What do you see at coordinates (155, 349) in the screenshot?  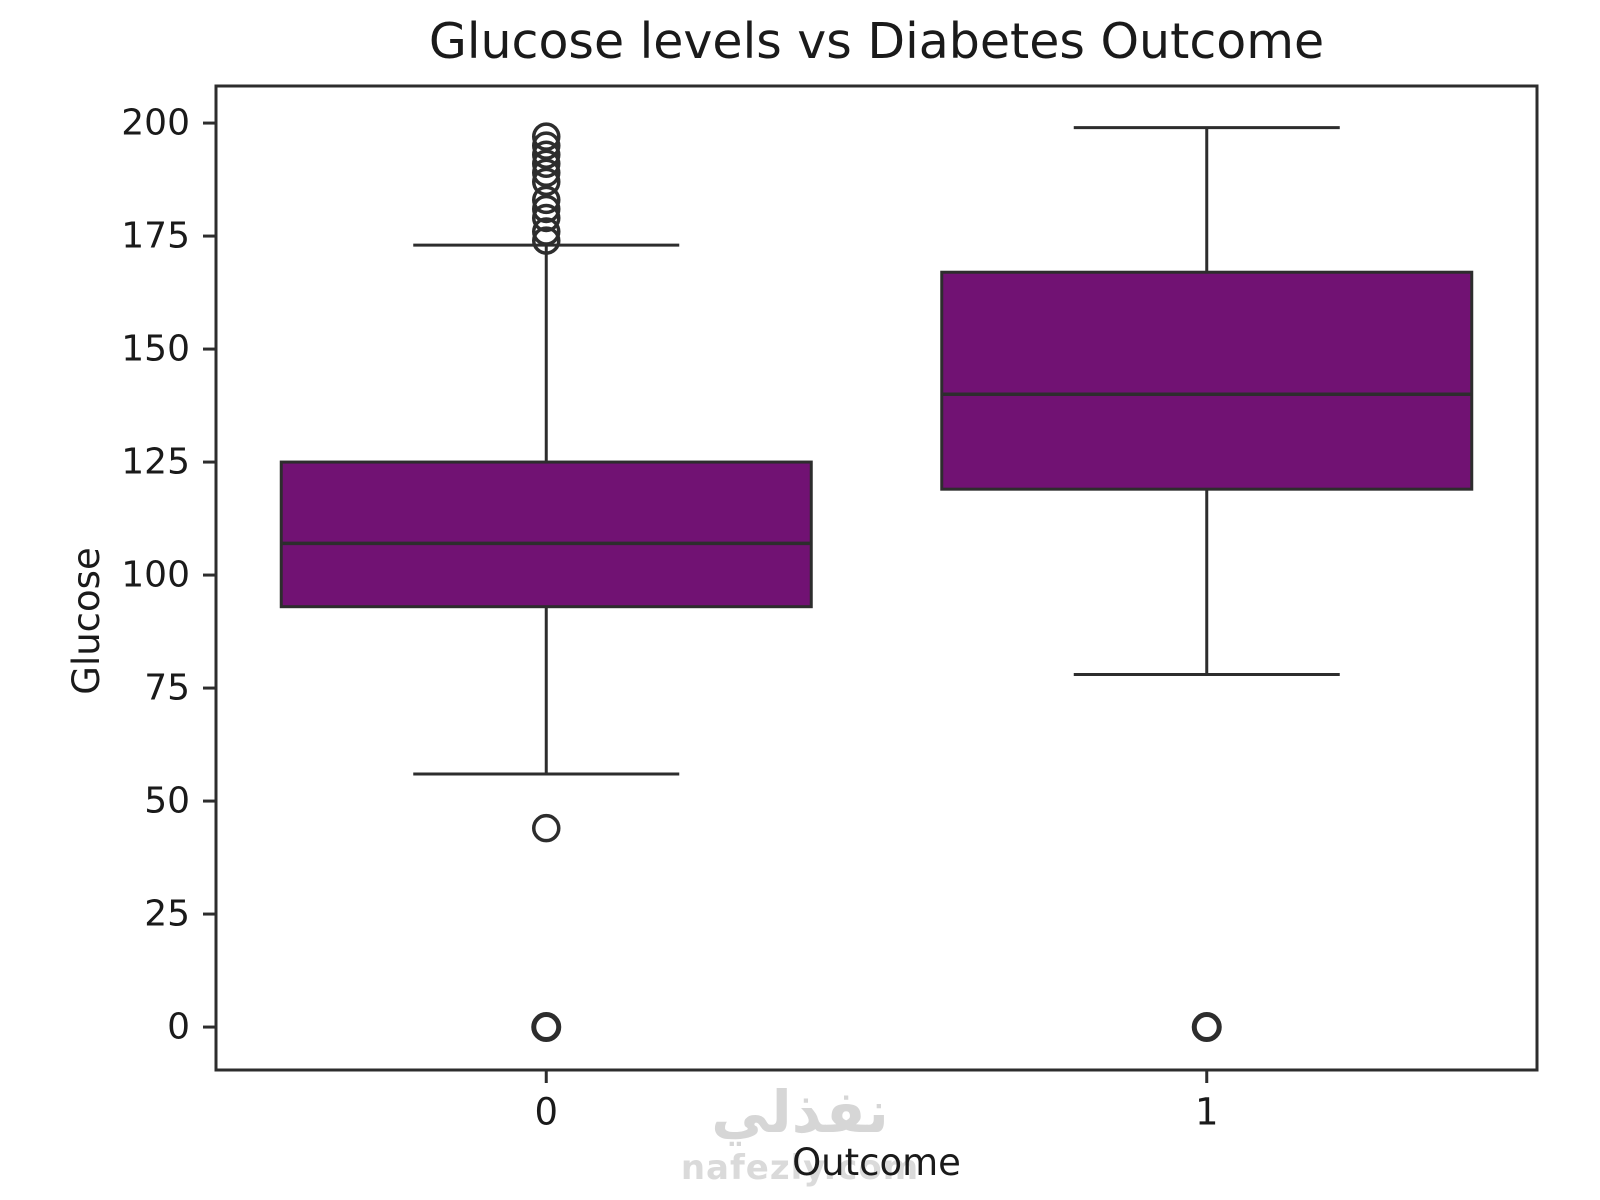 I see `y-tick-label: 150` at bounding box center [155, 349].